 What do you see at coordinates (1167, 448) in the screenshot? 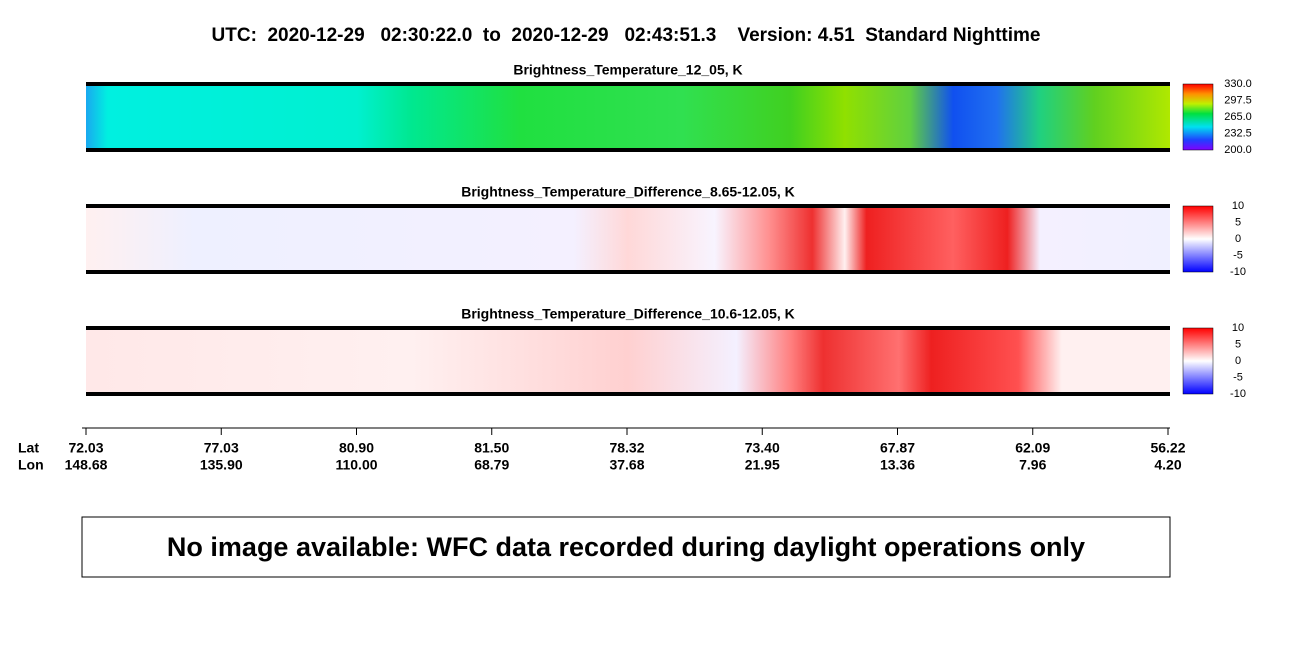
I see `lat-tick-label: 56.22` at bounding box center [1167, 448].